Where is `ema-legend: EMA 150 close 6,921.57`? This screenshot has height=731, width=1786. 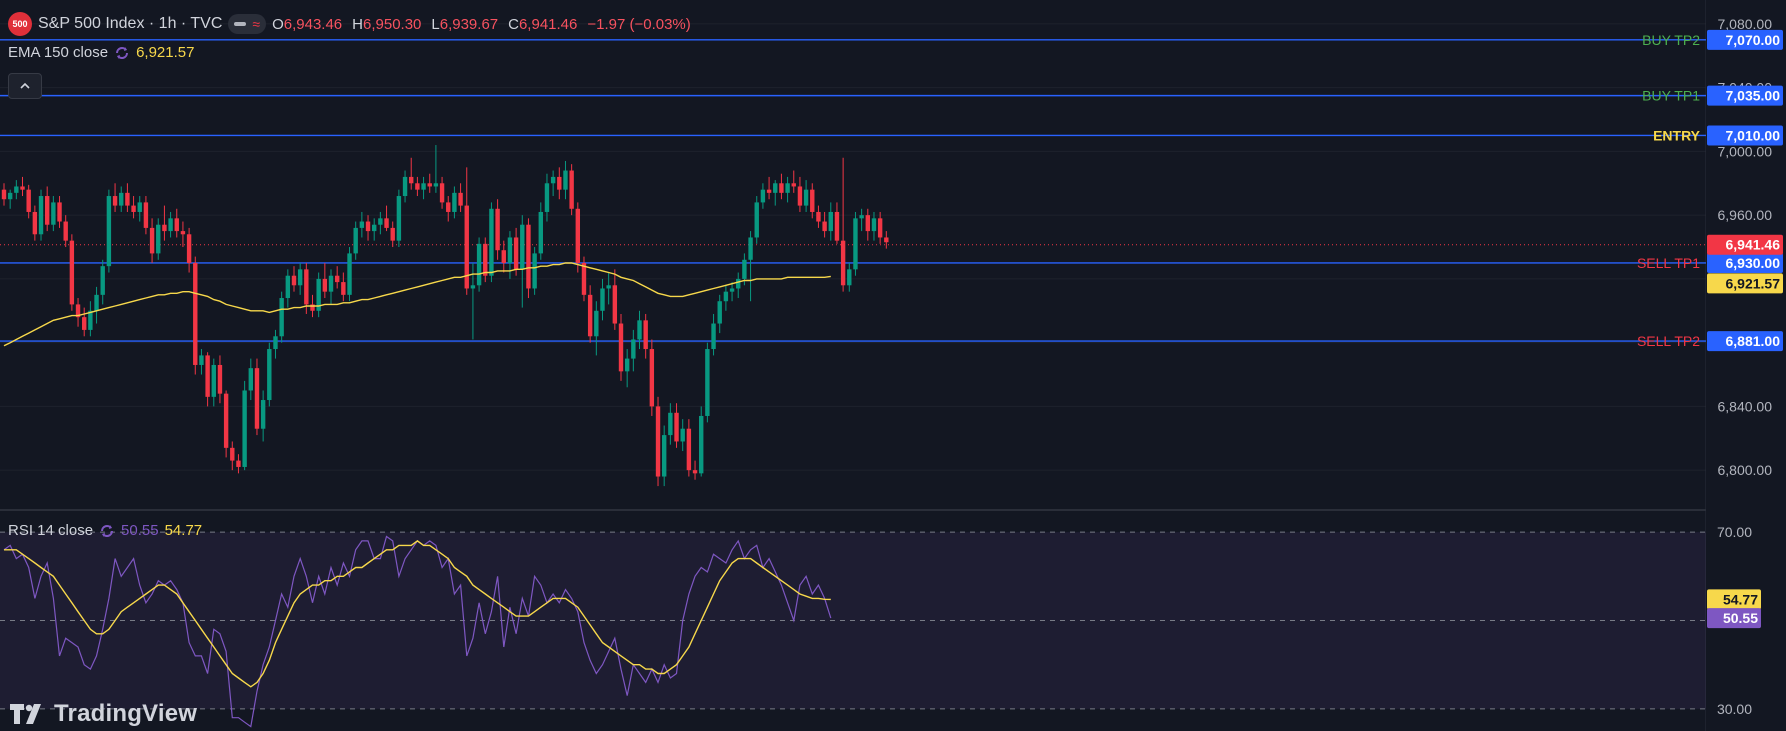
ema-legend: EMA 150 close 6,921.57 is located at coordinates (101, 52).